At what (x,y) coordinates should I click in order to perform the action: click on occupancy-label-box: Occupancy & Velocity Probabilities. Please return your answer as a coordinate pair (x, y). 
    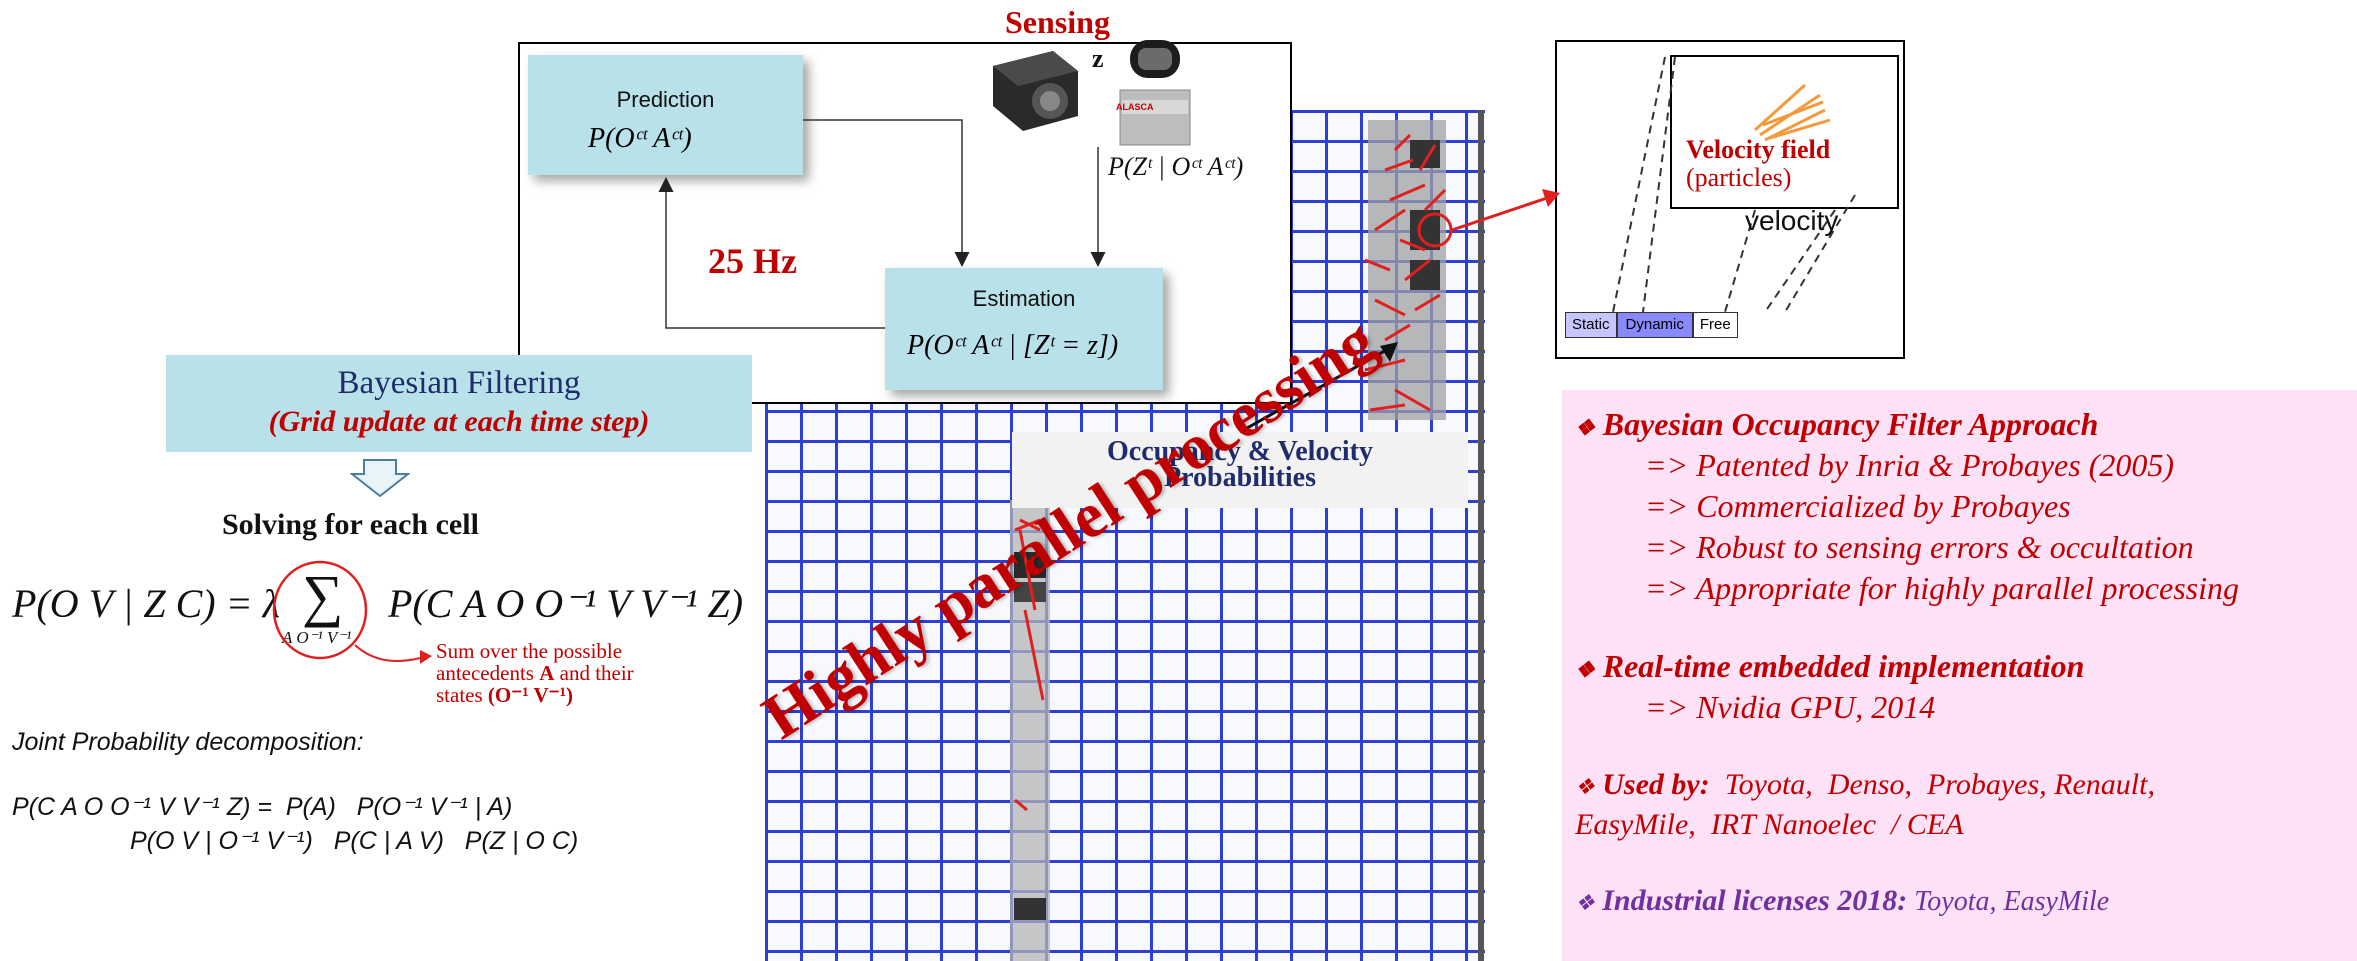
    Looking at the image, I should click on (1240, 470).